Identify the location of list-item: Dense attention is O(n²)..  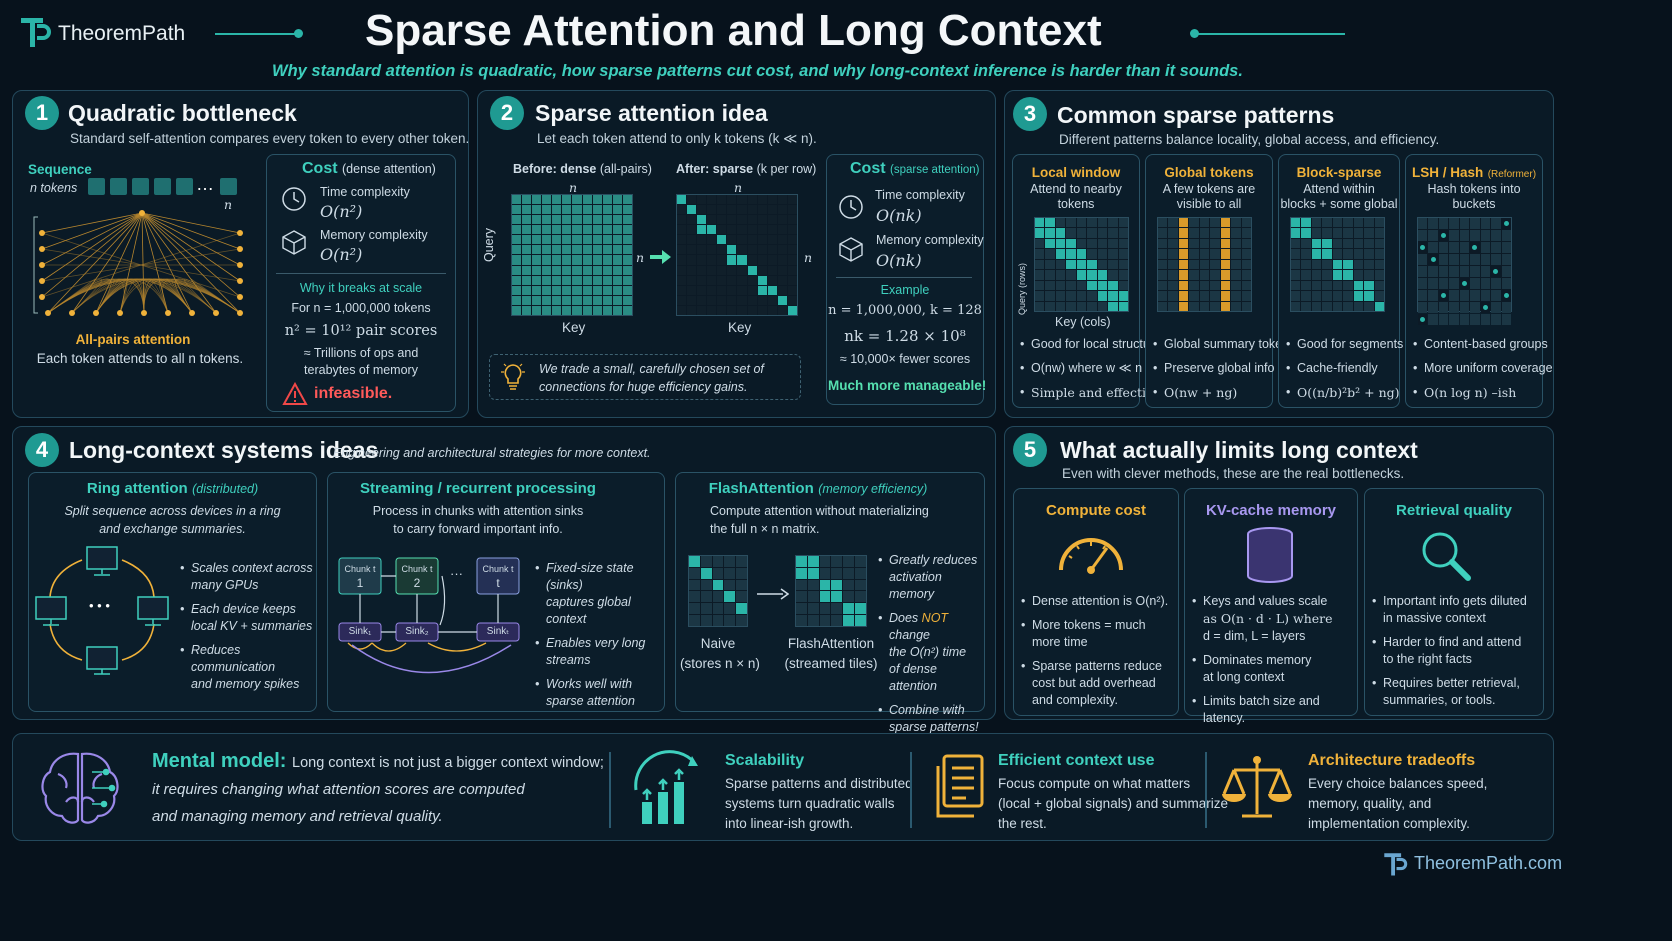
(1098, 601).